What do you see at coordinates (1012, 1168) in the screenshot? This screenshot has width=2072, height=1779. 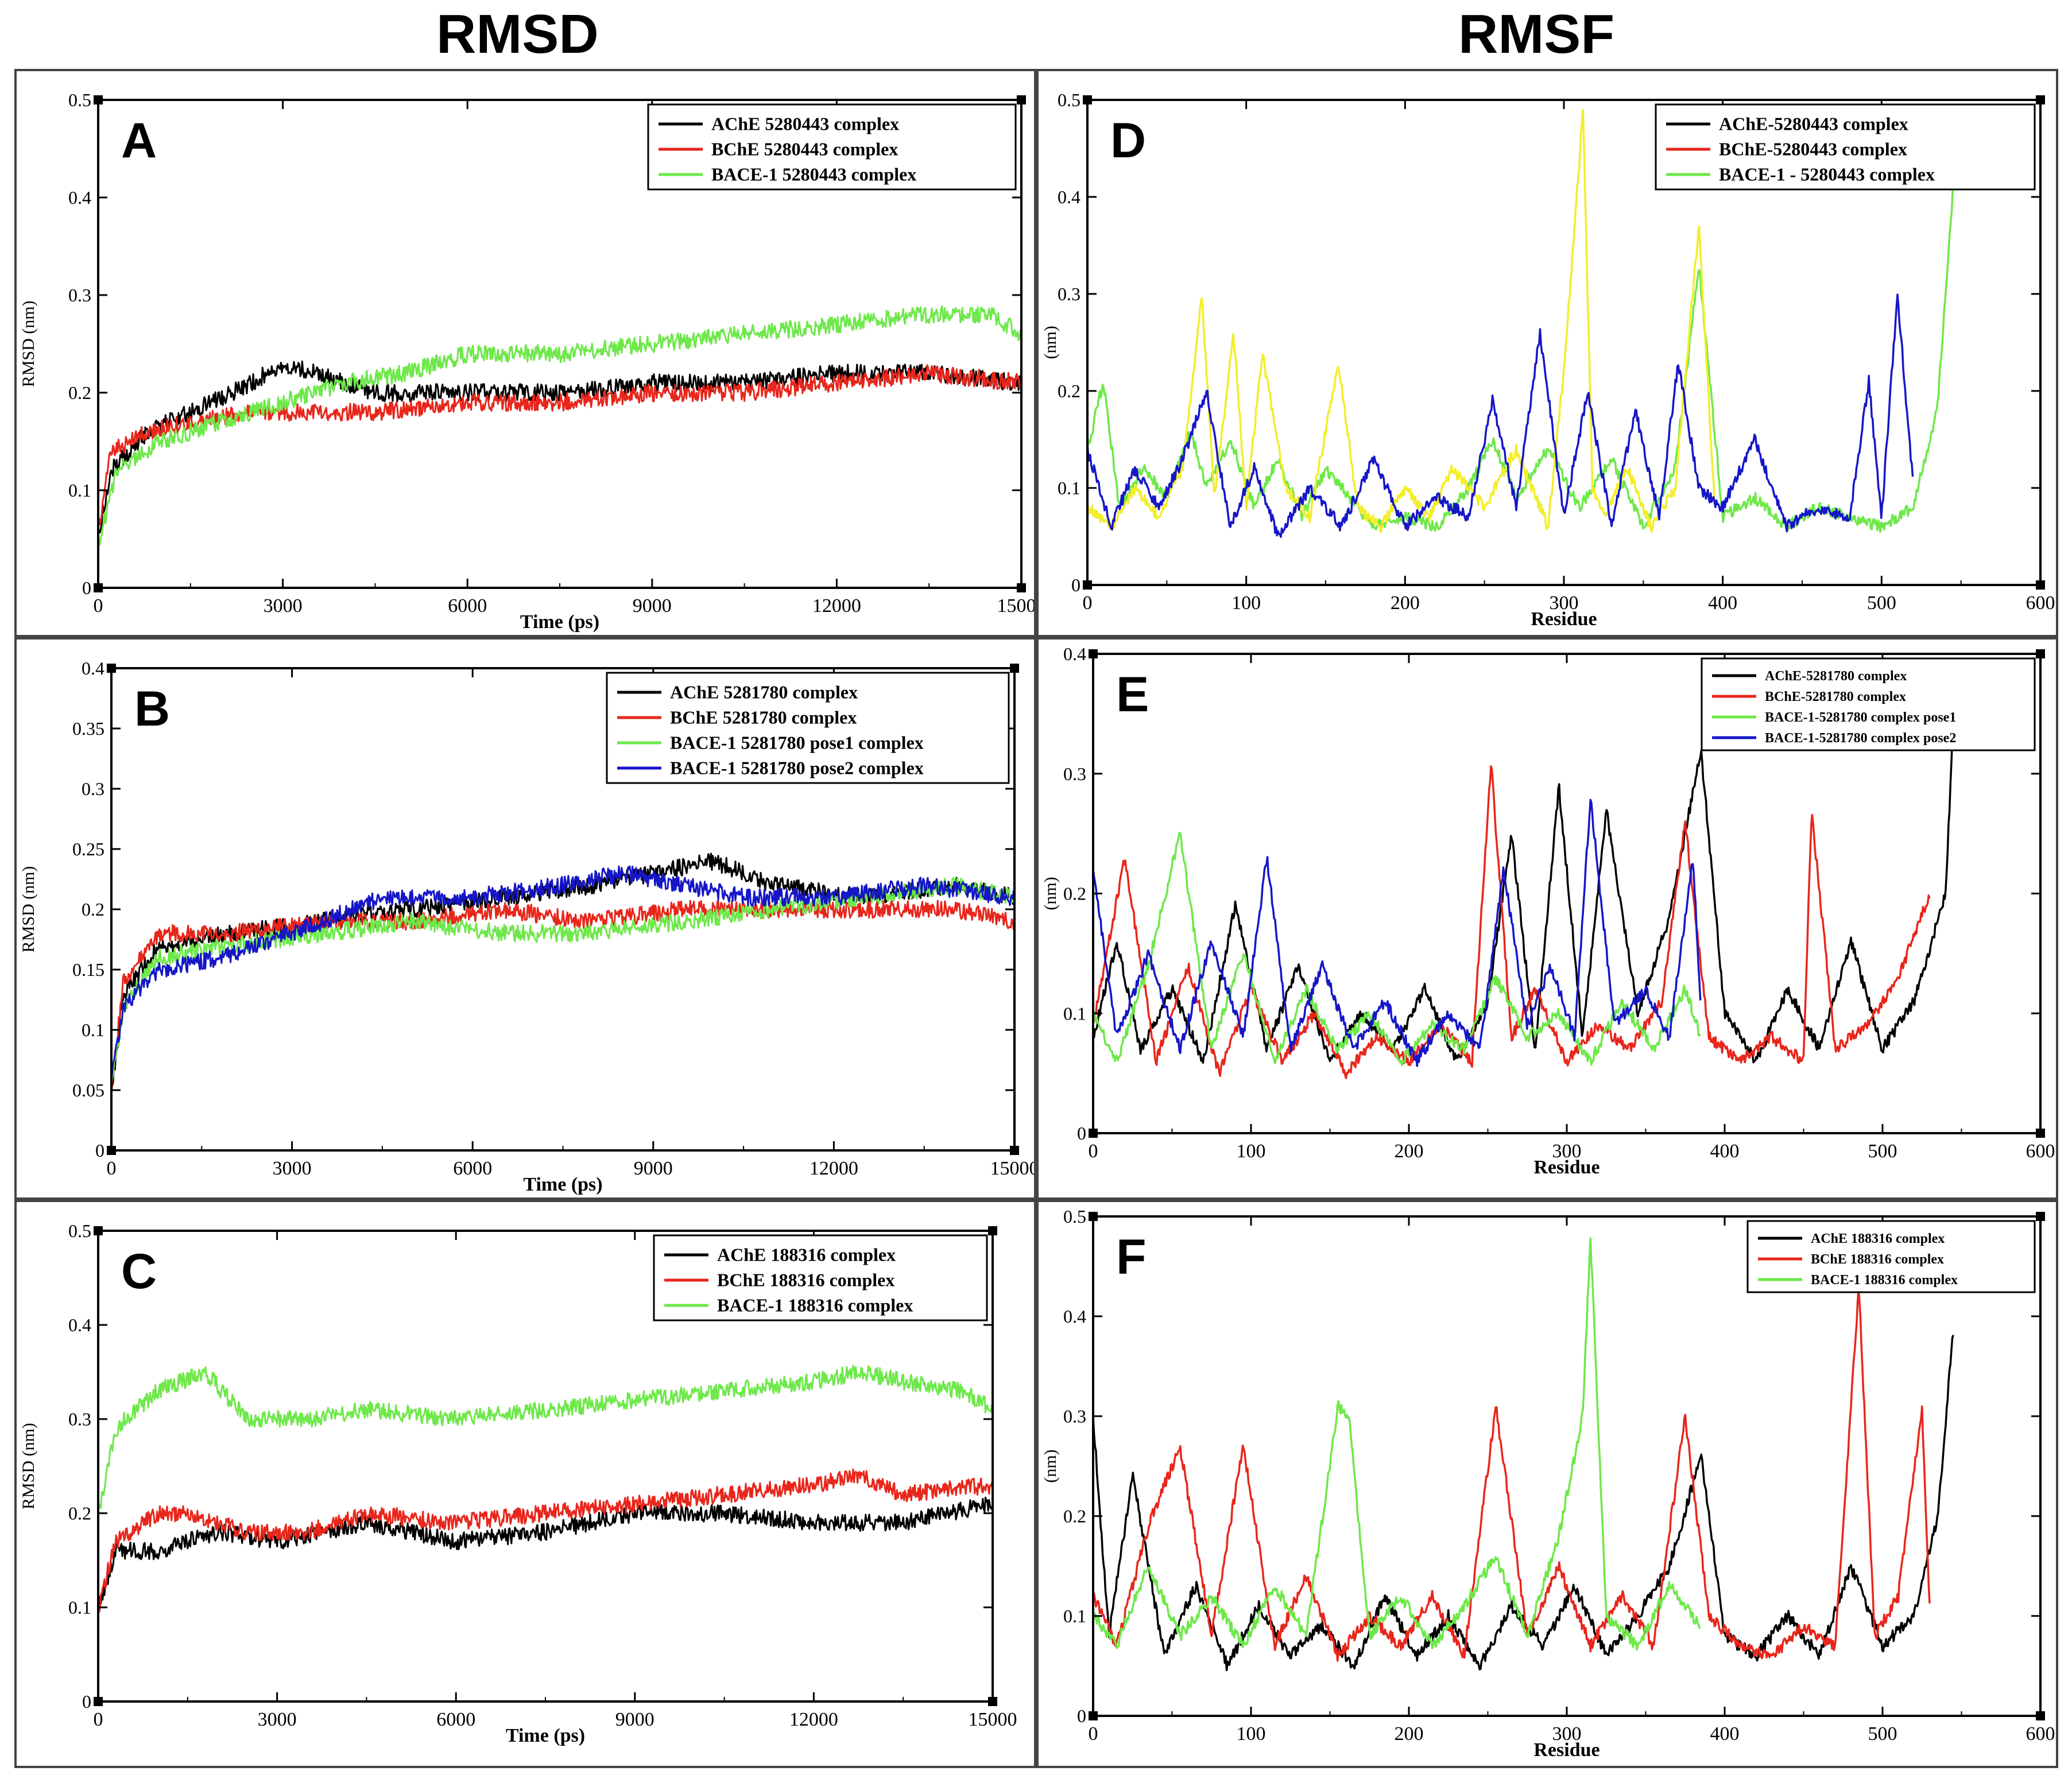 I see `x-tick-label: 15000` at bounding box center [1012, 1168].